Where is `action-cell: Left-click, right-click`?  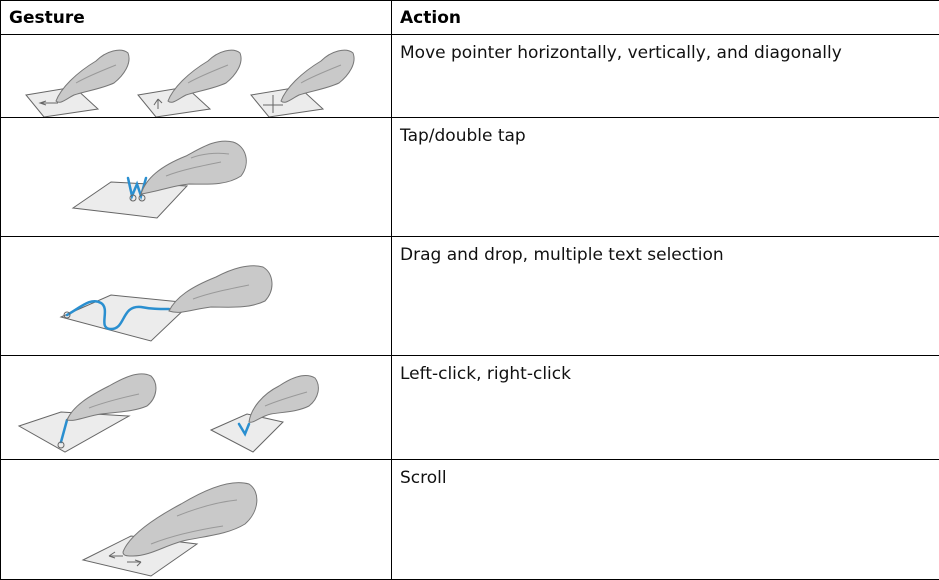 action-cell: Left-click, right-click is located at coordinates (665, 407).